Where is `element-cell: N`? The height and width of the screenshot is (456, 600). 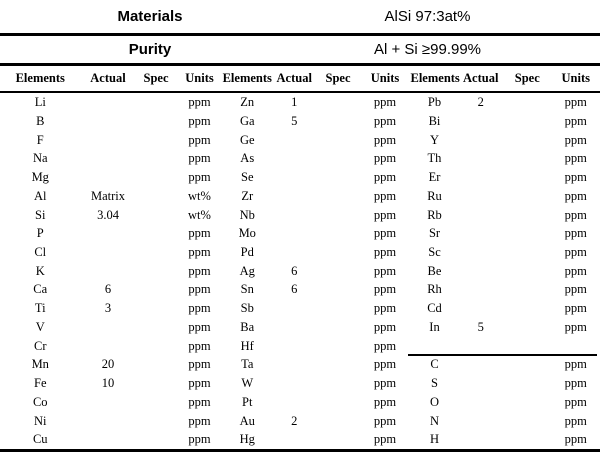
element-cell: N is located at coordinates (434, 420).